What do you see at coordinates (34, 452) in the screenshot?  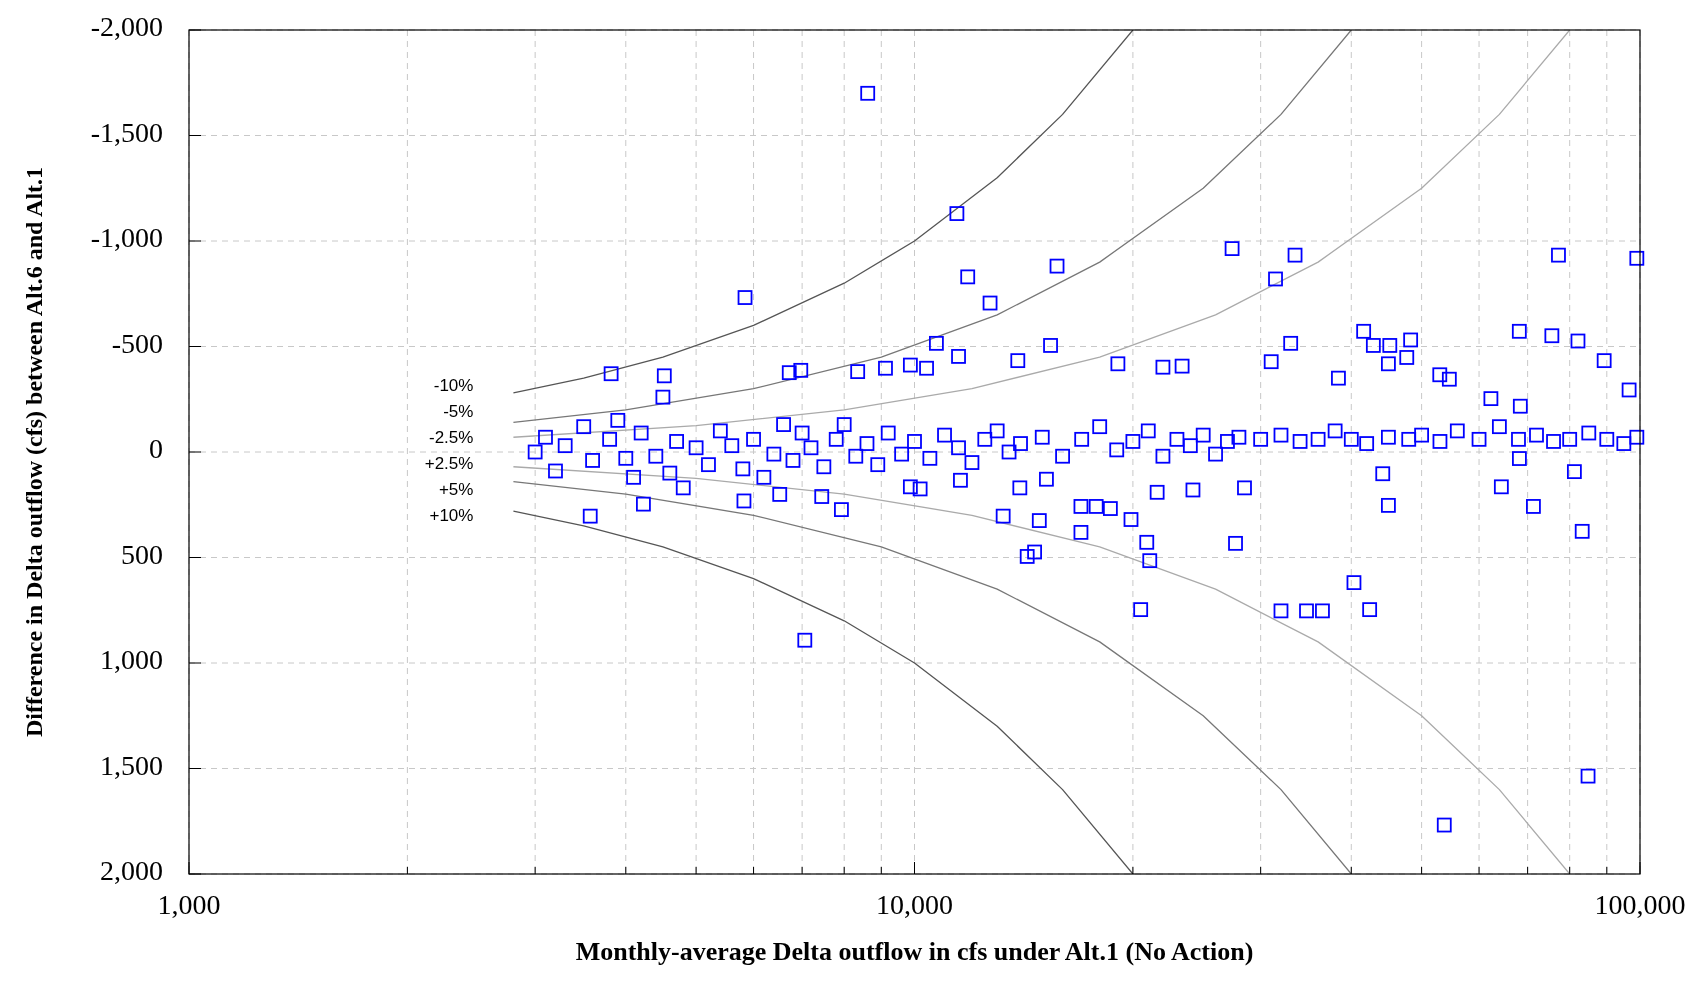 I see `y-axis-title: Difference in Delta outflow (cfs) between Alt.6 and Alt.1` at bounding box center [34, 452].